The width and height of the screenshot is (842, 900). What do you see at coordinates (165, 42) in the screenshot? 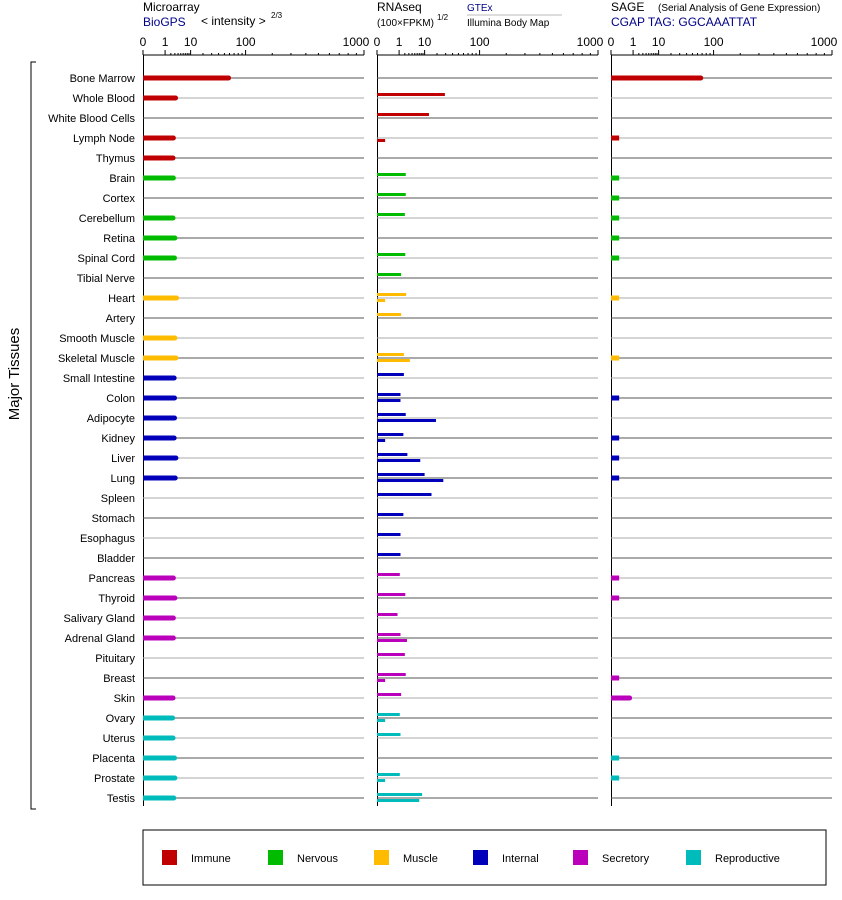
I see `microarray-tick-label: 1` at bounding box center [165, 42].